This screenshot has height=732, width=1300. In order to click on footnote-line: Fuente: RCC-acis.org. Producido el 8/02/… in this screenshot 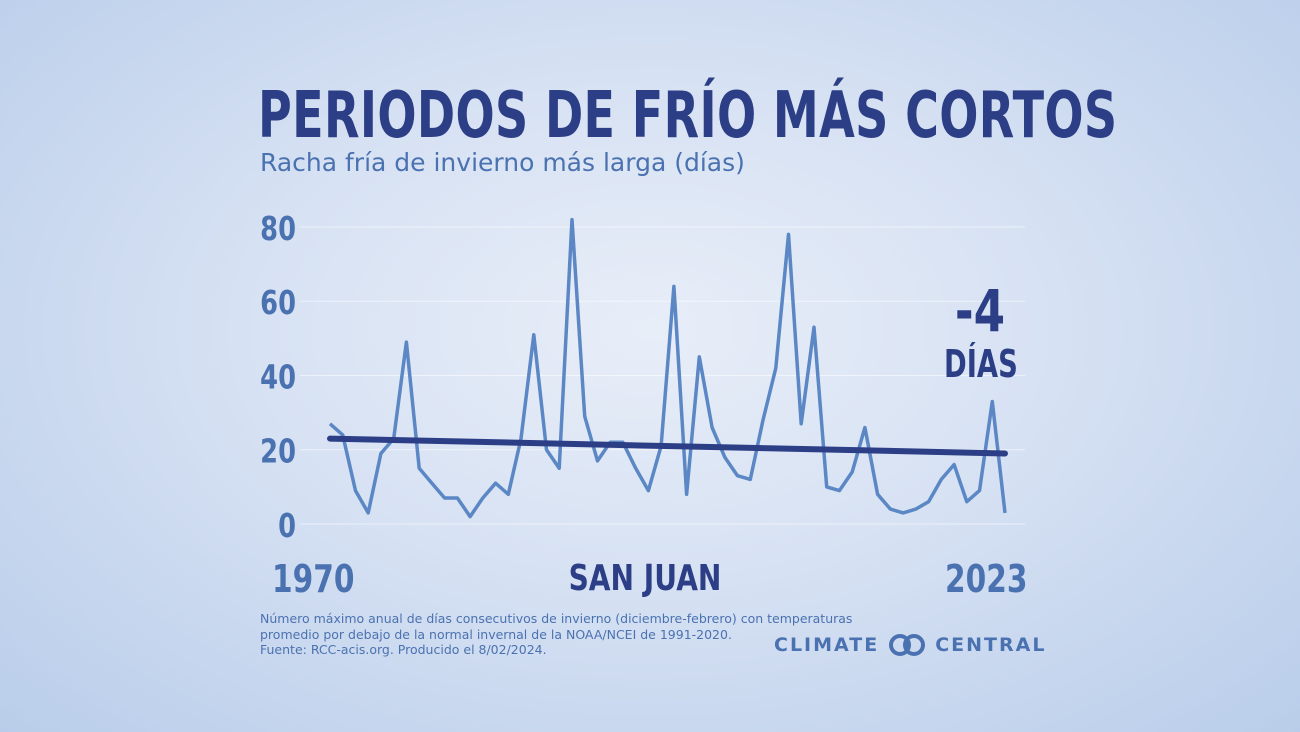, I will do `click(403, 649)`.